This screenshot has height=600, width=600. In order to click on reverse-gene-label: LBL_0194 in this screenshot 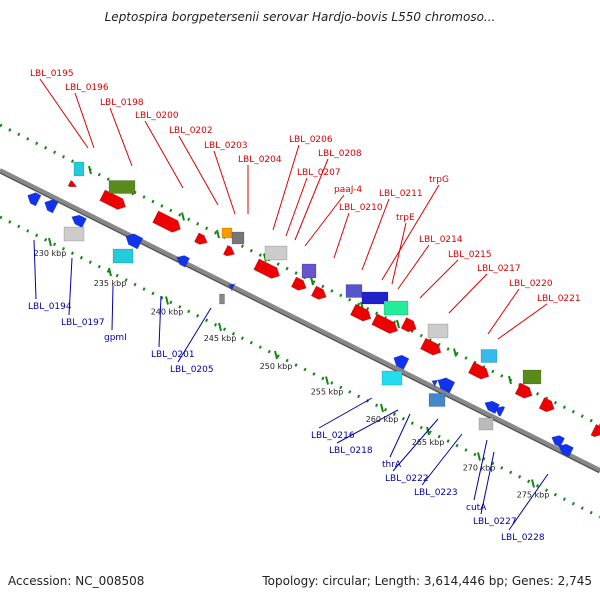, I will do `click(50, 307)`.